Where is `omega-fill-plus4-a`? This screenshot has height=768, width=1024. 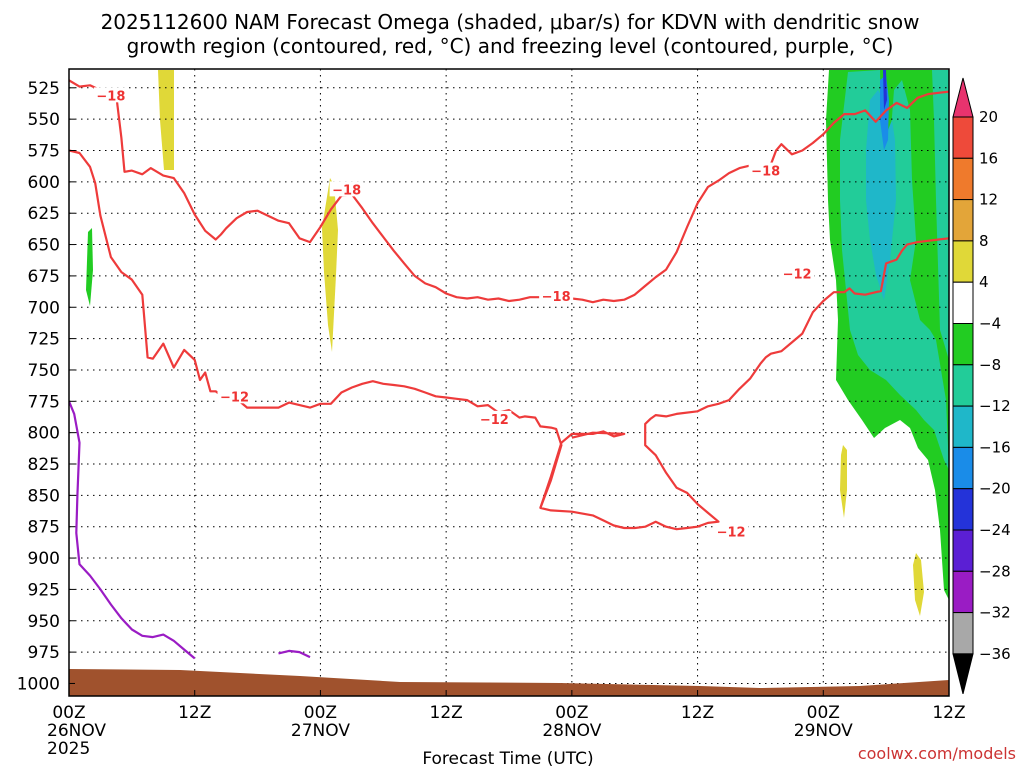 omega-fill-plus4-a is located at coordinates (166, 120).